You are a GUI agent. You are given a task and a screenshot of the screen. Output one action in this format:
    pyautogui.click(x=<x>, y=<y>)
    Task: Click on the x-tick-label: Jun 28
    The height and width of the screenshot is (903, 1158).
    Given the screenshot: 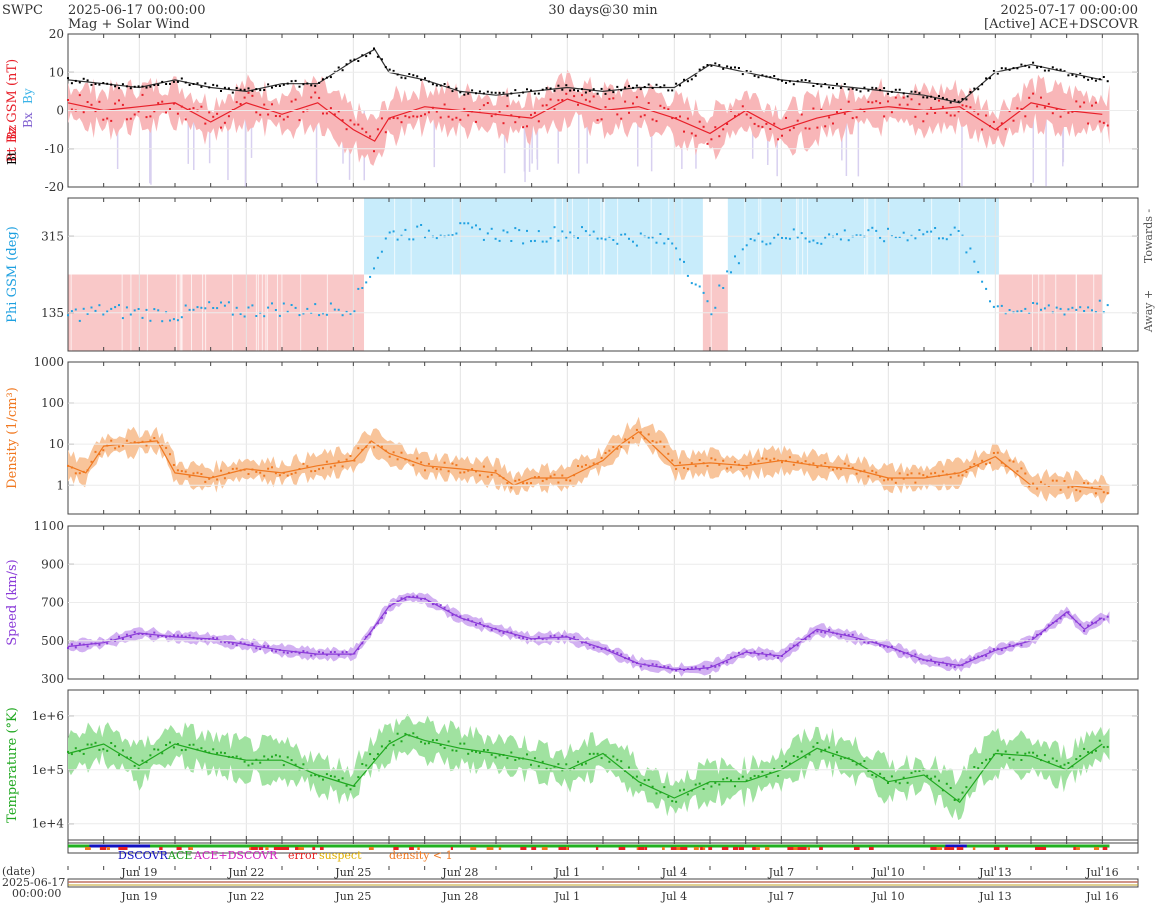 What is the action you would take?
    pyautogui.click(x=459, y=872)
    